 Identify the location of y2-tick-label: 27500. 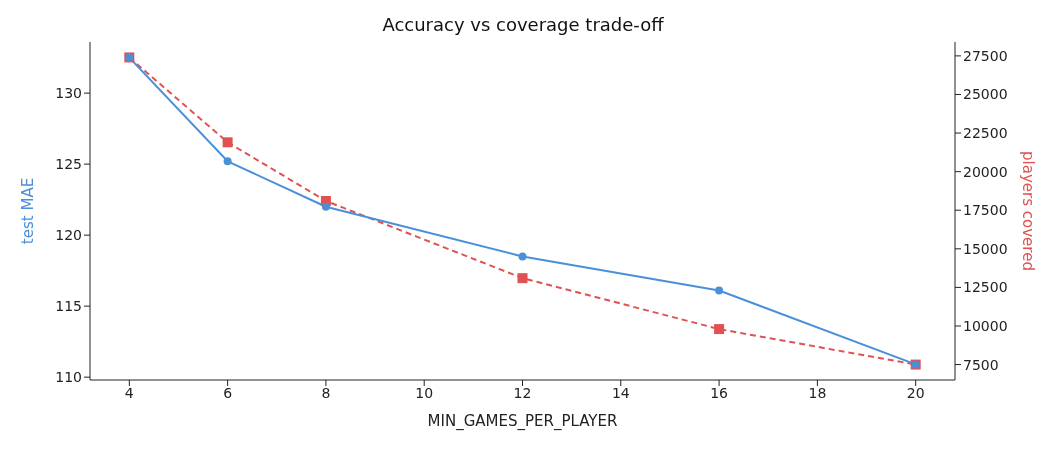
(985, 55).